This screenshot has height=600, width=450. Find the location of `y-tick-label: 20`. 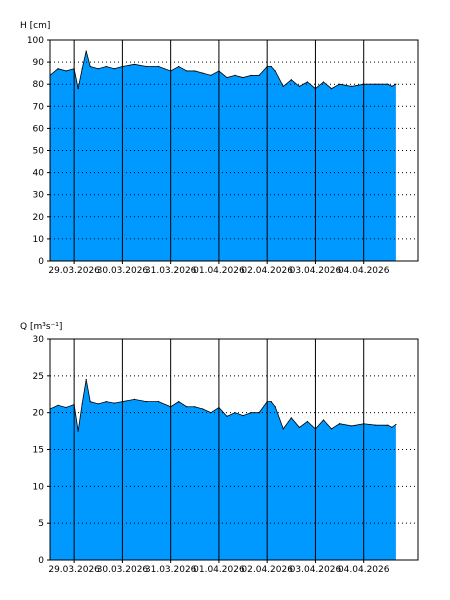

y-tick-label: 20 is located at coordinates (39, 218).